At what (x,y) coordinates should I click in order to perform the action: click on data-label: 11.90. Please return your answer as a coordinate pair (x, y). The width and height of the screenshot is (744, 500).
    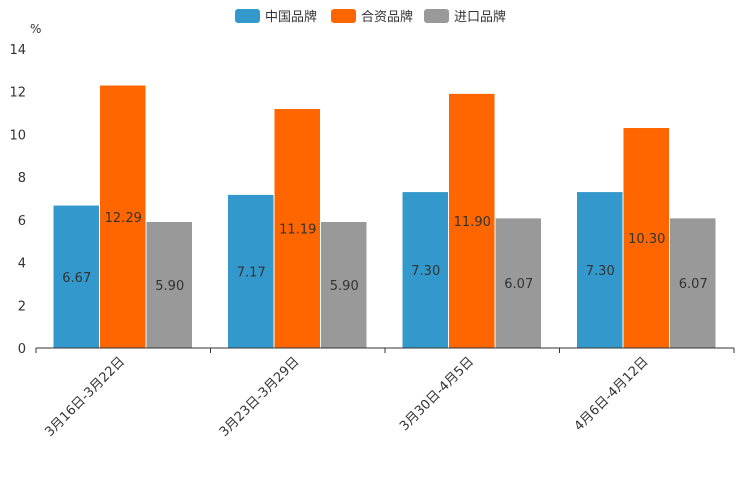
    Looking at the image, I should click on (472, 222).